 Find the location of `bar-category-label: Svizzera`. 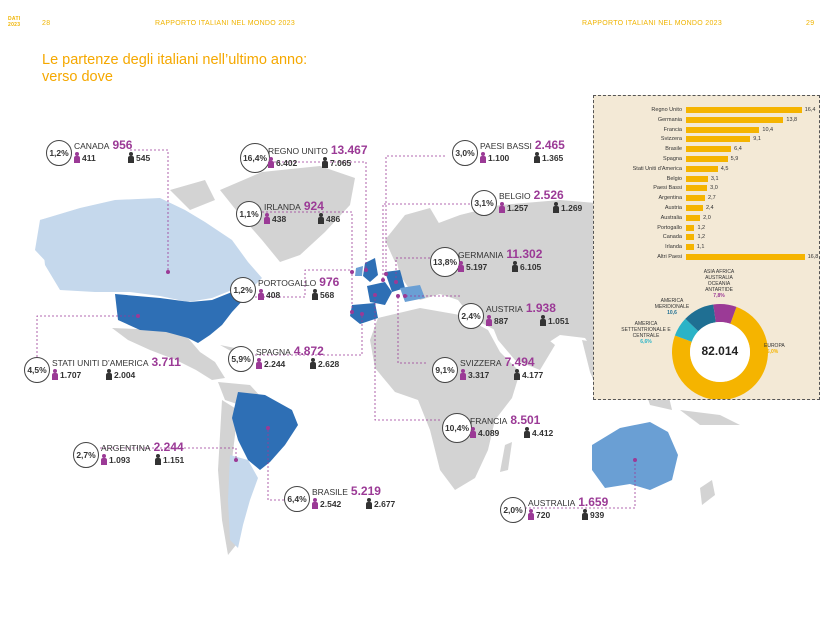

bar-category-label: Svizzera is located at coordinates (671, 139).